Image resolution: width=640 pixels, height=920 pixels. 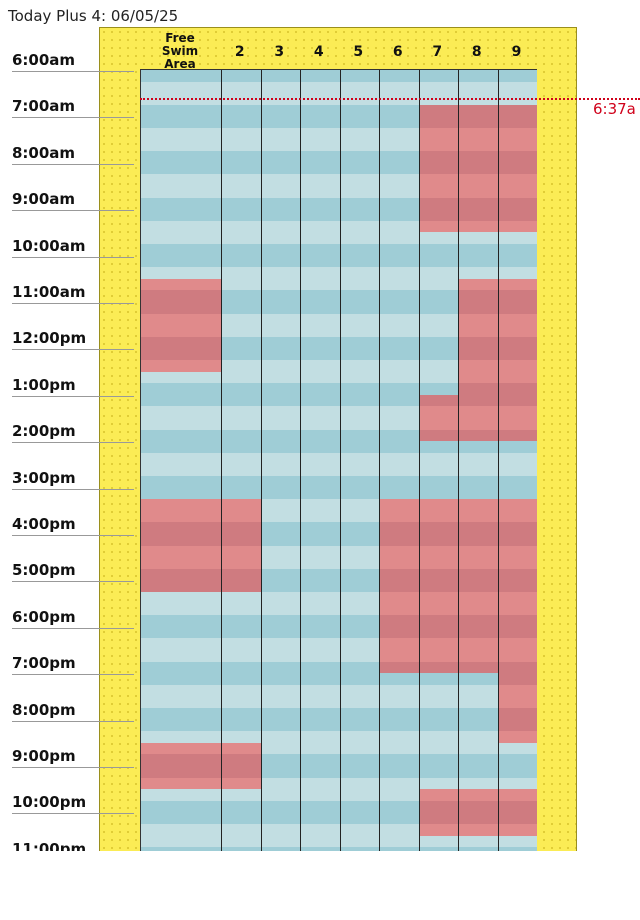 I want to click on hour-label: 9:00pm, so click(x=73, y=758).